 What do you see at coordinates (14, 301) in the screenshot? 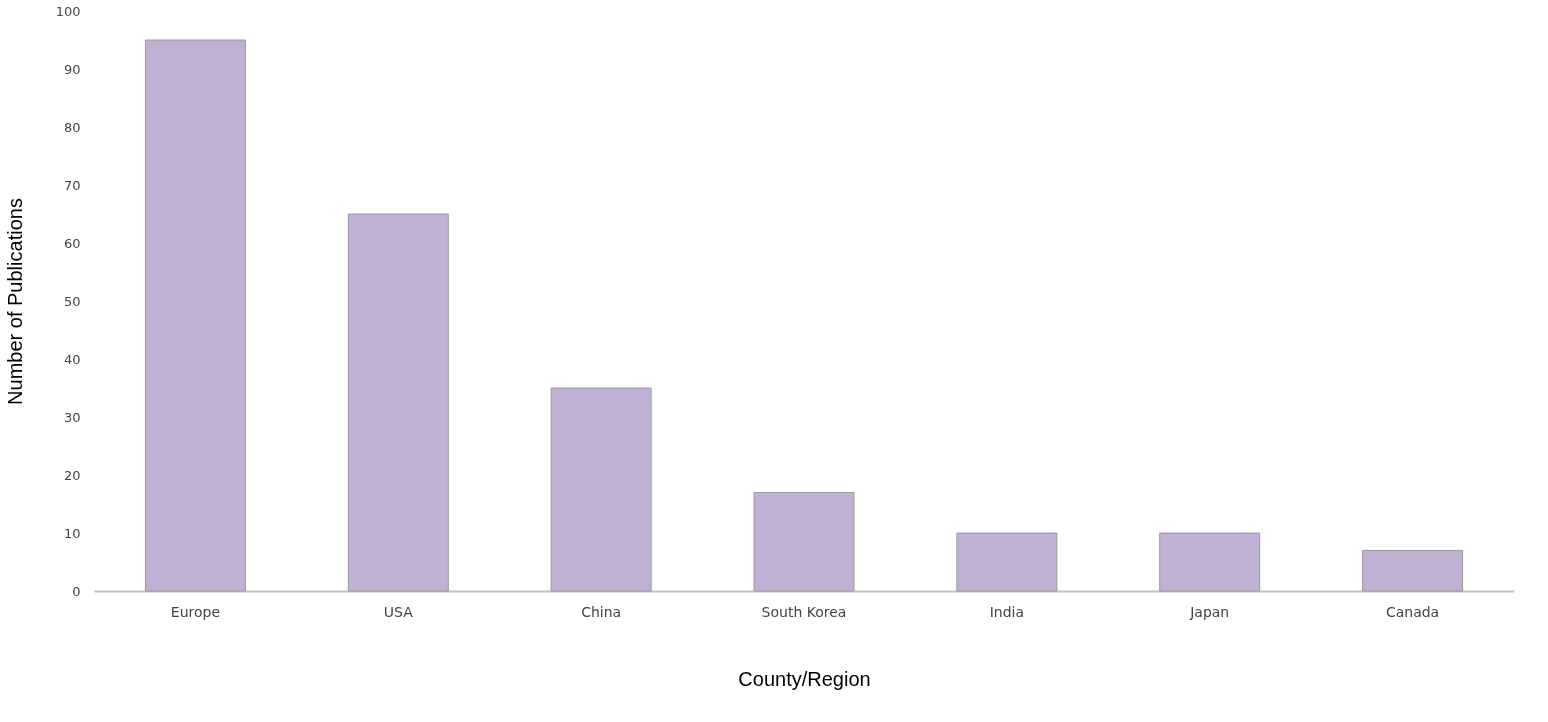
I see `y-axis-title: Number of Publications` at bounding box center [14, 301].